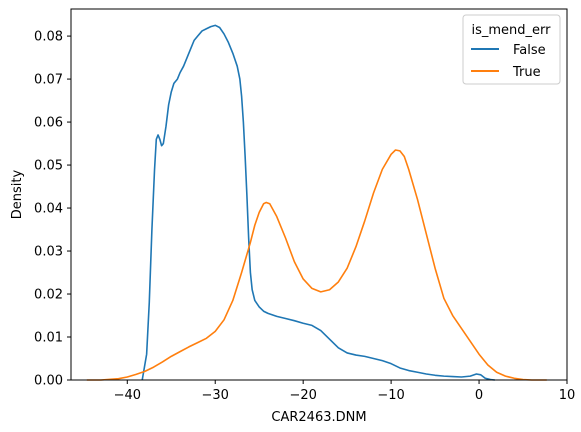 The image size is (581, 432). What do you see at coordinates (17, 194) in the screenshot?
I see `y-axis-label: Density` at bounding box center [17, 194].